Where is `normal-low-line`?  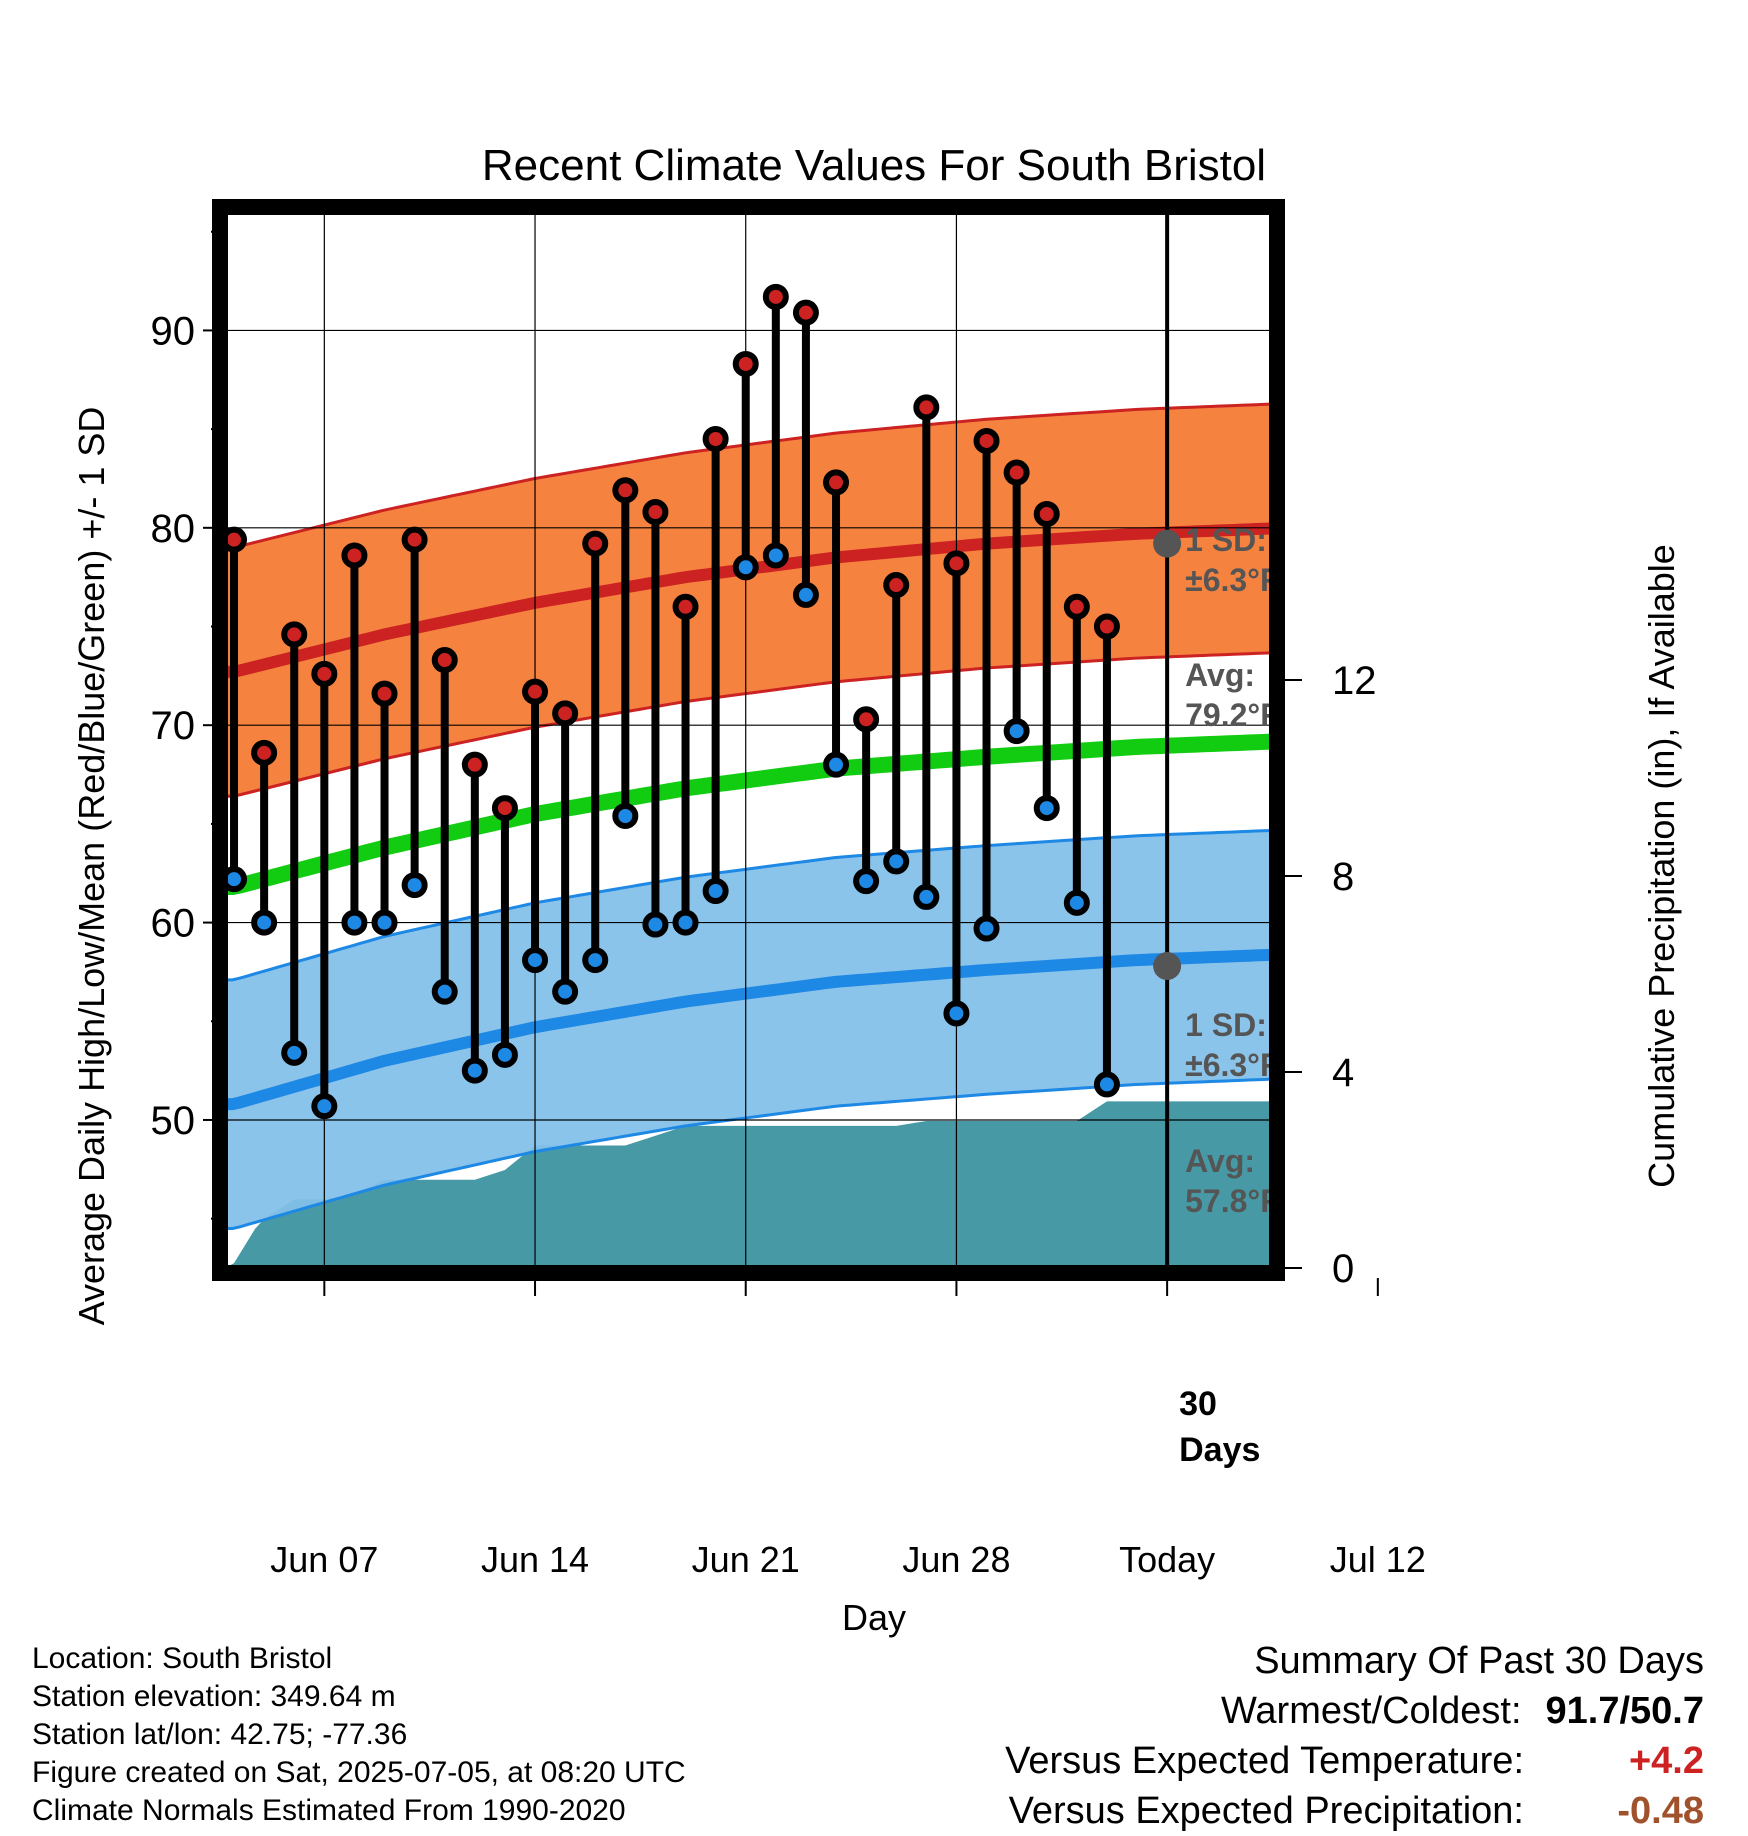
normal-low-line is located at coordinates (748, 1029).